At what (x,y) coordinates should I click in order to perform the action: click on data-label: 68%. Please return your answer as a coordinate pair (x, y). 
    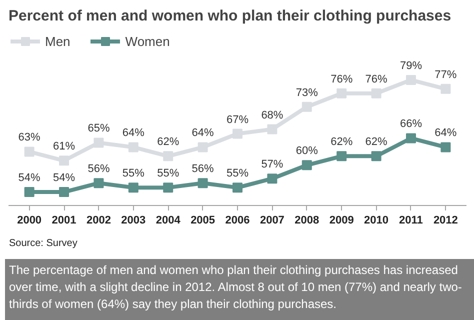
    Looking at the image, I should click on (272, 115).